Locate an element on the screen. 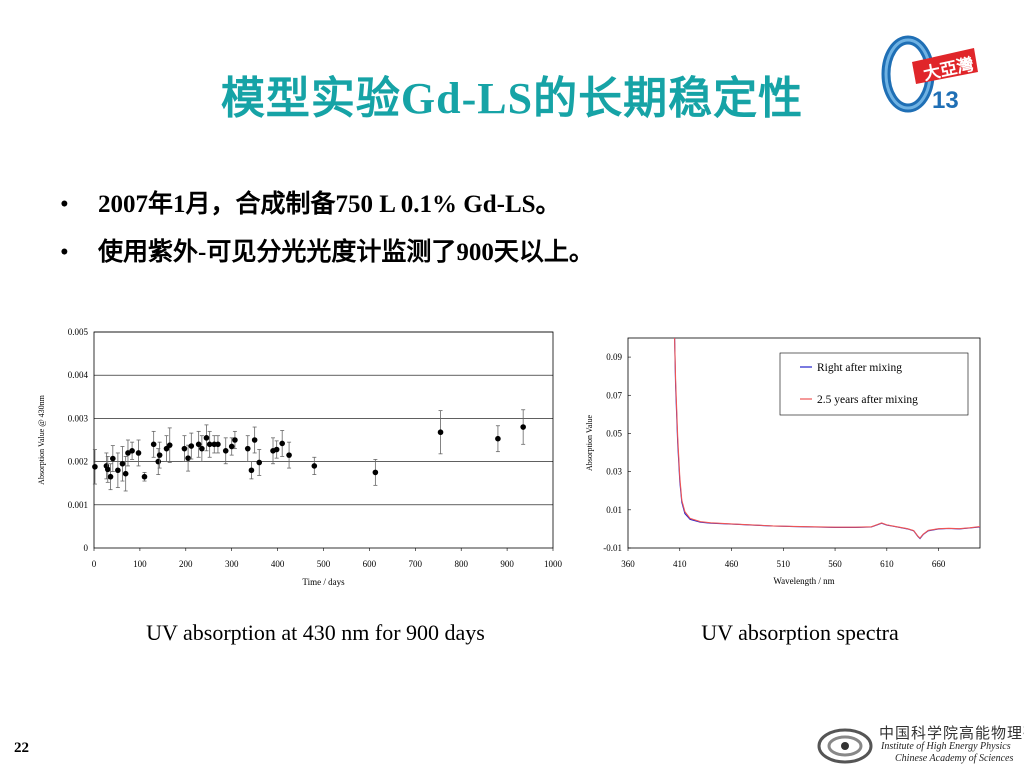 The image size is (1024, 768). x-tick-label: 400 is located at coordinates (278, 564).